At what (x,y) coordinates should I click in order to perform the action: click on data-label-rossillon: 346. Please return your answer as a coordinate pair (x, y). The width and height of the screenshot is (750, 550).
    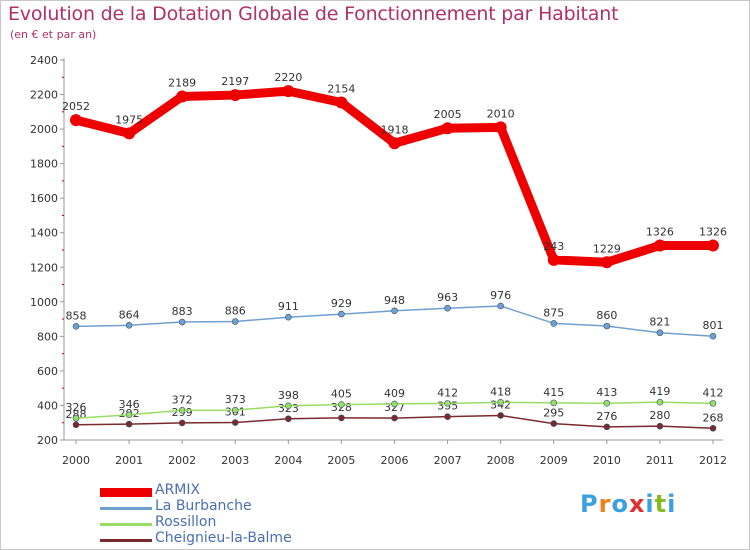
    Looking at the image, I should click on (129, 404).